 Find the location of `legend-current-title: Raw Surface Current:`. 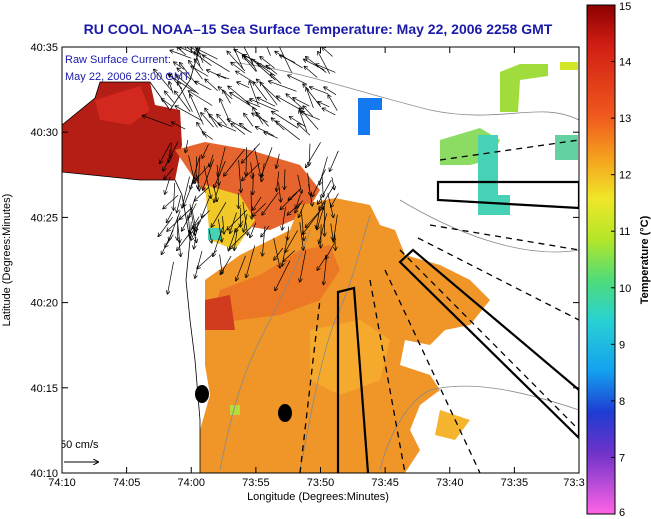

legend-current-title: Raw Surface Current: is located at coordinates (118, 60).